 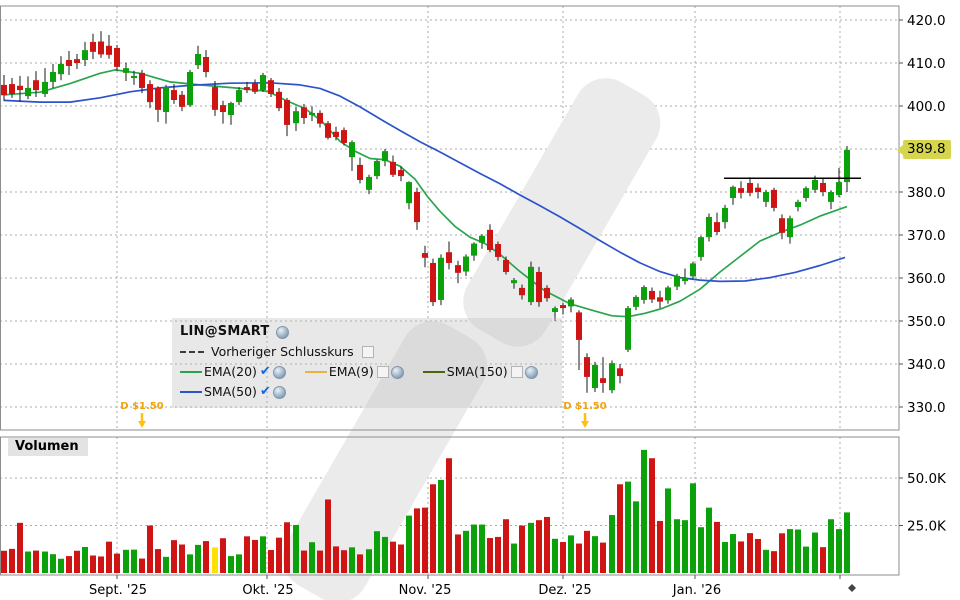 I want to click on ema20-settings-icon, so click(x=279, y=372).